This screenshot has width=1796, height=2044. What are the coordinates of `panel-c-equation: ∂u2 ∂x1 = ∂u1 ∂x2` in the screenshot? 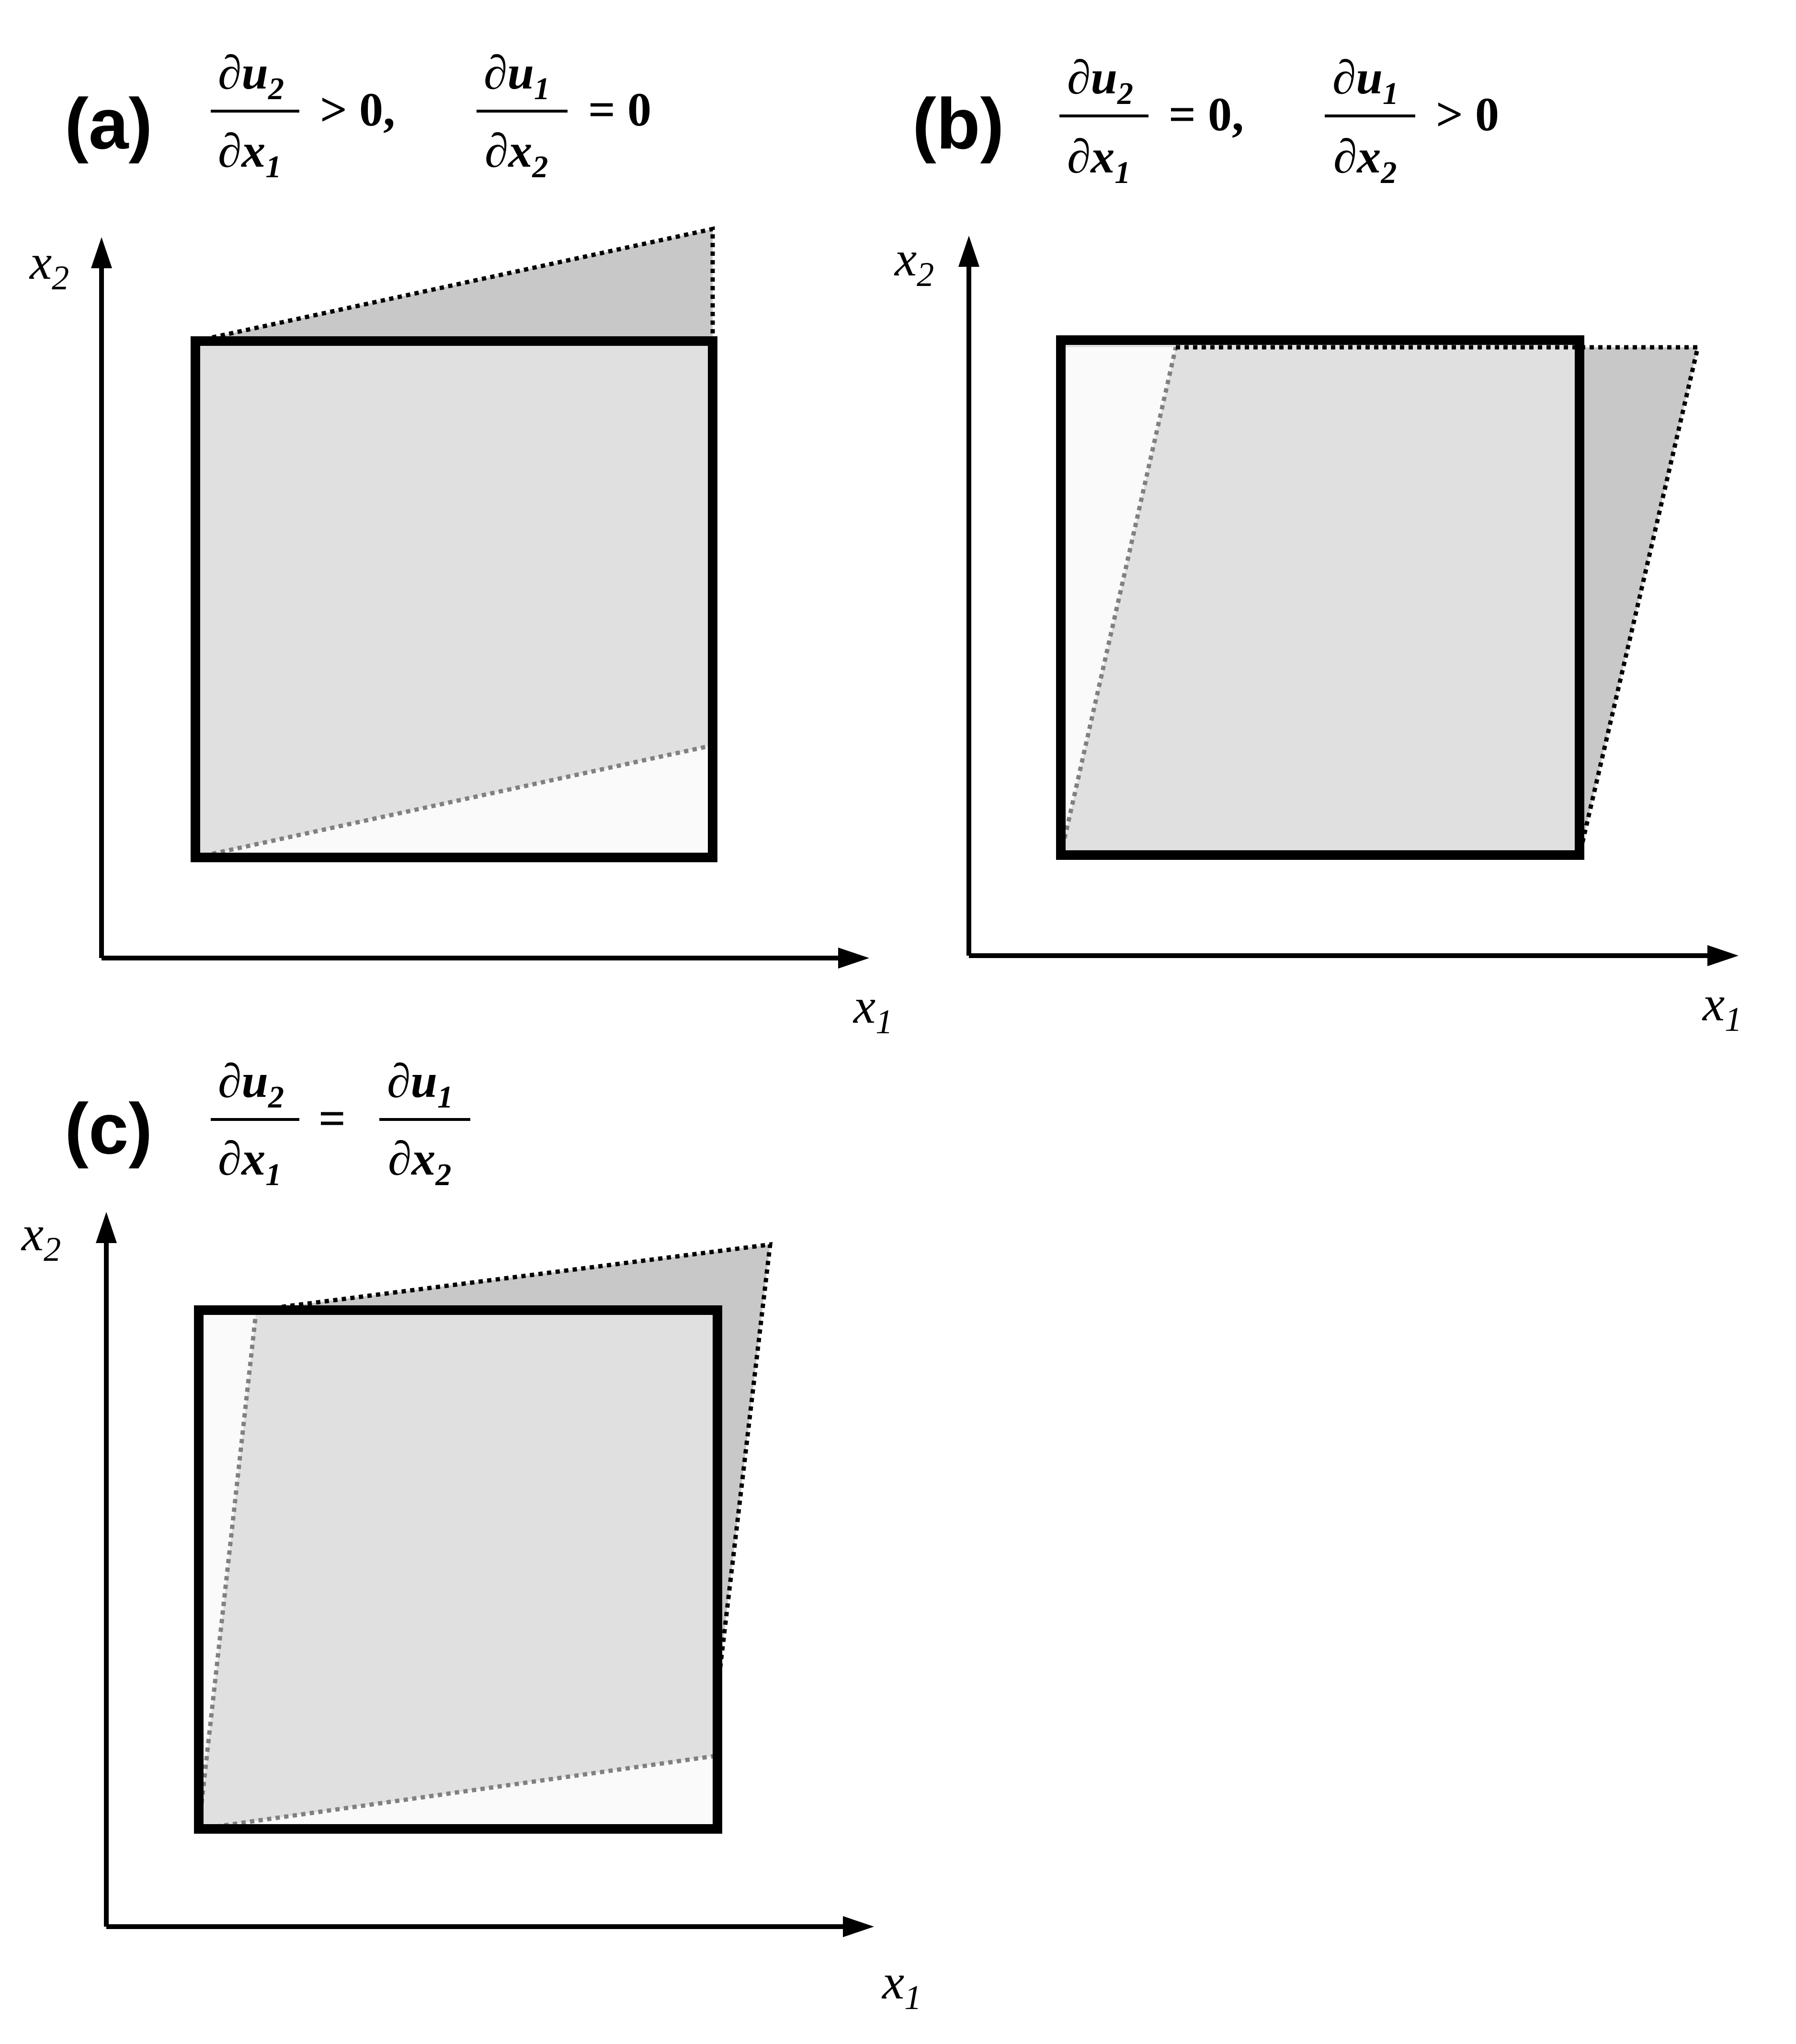 It's located at (340, 1123).